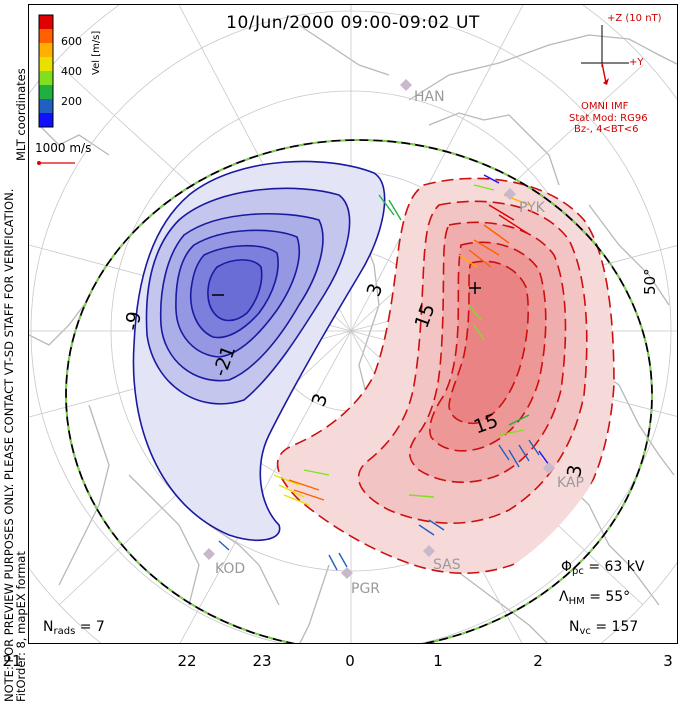 This screenshot has width=680, height=702. What do you see at coordinates (564, 597) in the screenshot?
I see `lambda-symbol: Λ` at bounding box center [564, 597].